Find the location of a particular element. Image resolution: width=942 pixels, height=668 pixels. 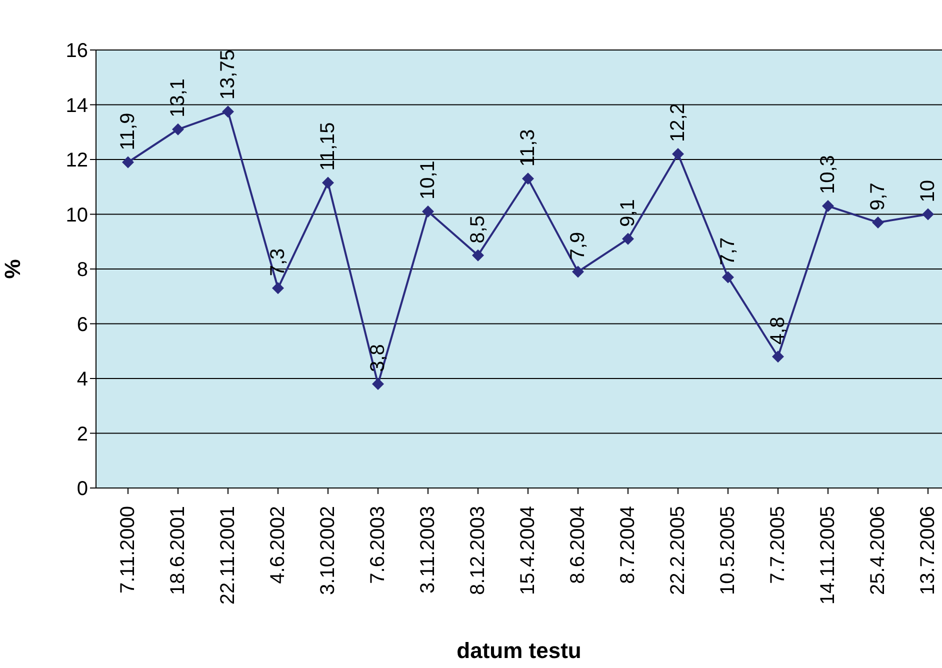

data-label: 10,3 is located at coordinates (828, 174).